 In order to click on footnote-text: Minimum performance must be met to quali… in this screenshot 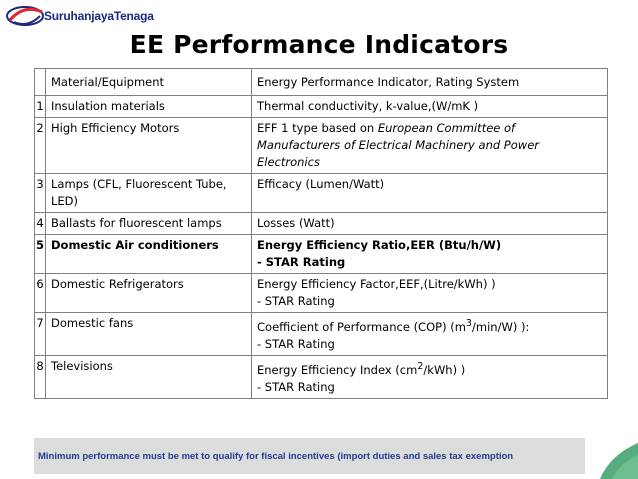, I will do `click(276, 456)`.